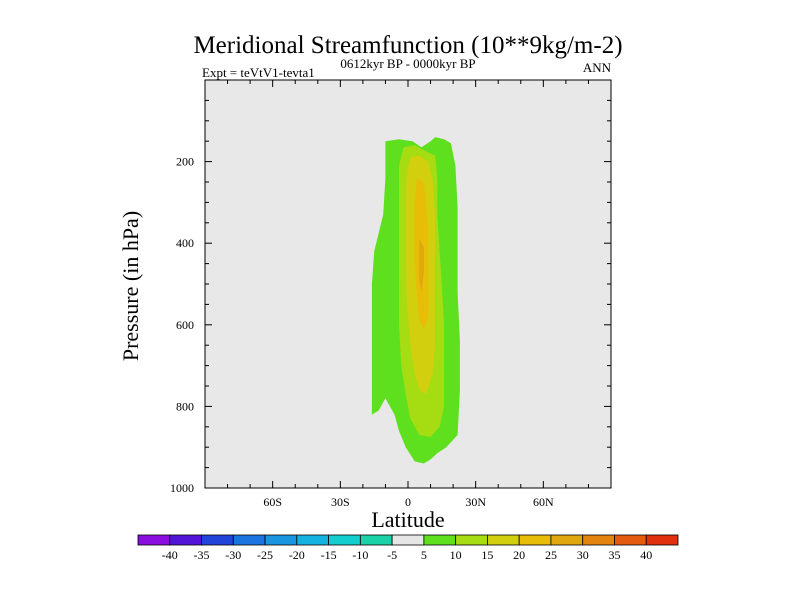  Describe the element at coordinates (407, 63) in the screenshot. I see `period-label: 0612kyr BP - 0000kyr BP` at that location.